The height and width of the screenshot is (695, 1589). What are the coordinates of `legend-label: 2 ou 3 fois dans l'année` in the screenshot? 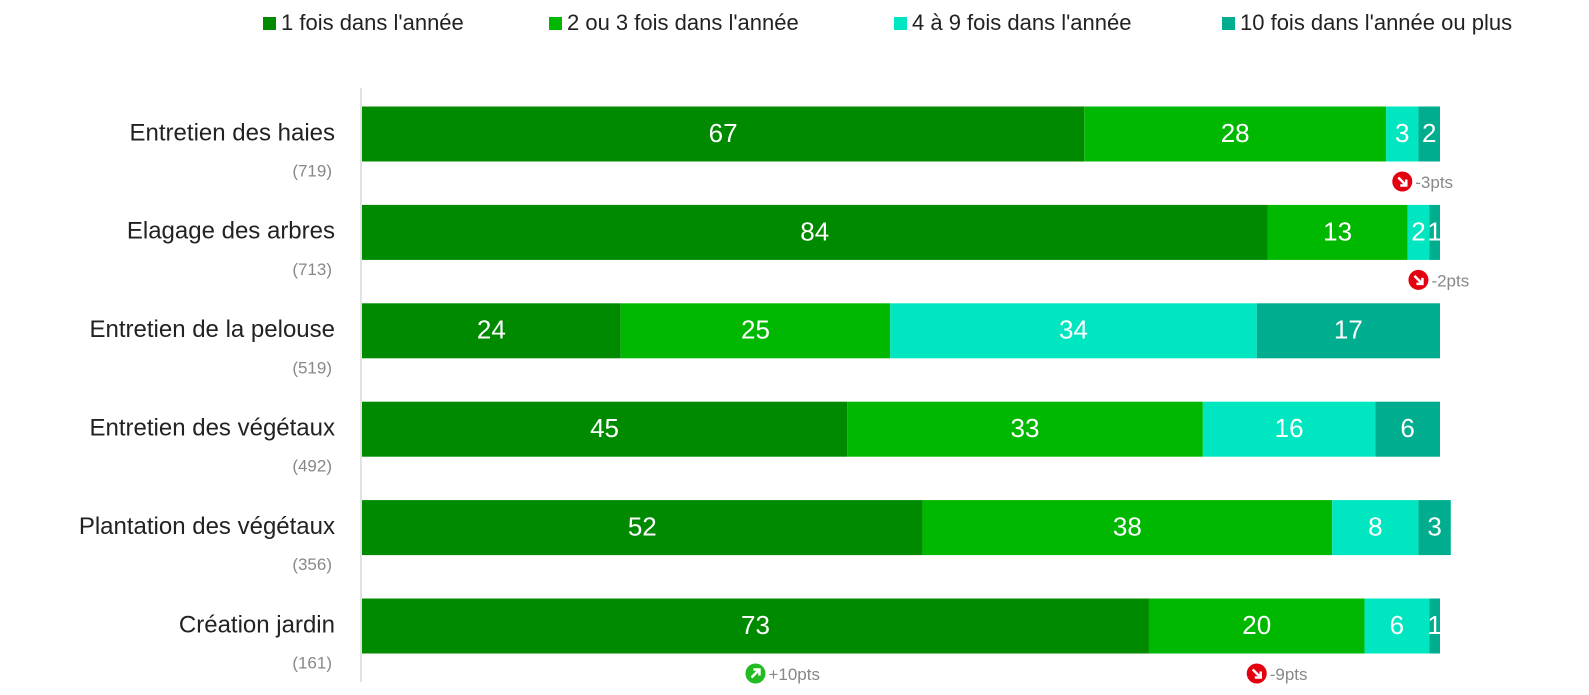 It's located at (683, 22).